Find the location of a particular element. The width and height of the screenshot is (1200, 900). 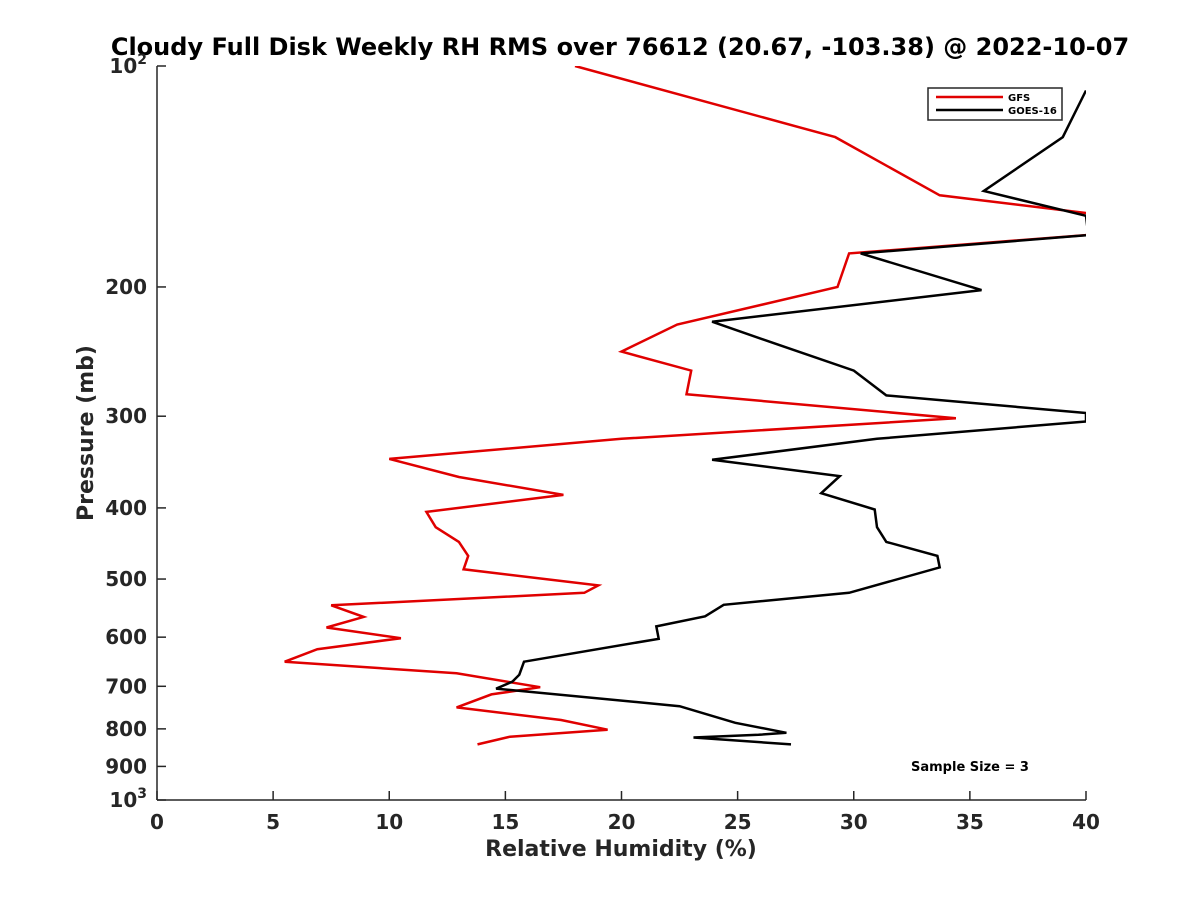

legend-goes-label: GOES-16 is located at coordinates (1032, 111).